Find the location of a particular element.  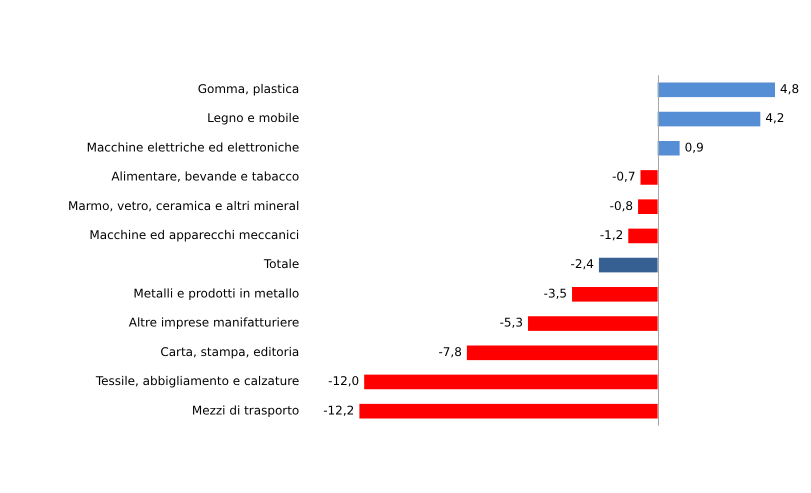

data-label: -0,7 is located at coordinates (624, 177).